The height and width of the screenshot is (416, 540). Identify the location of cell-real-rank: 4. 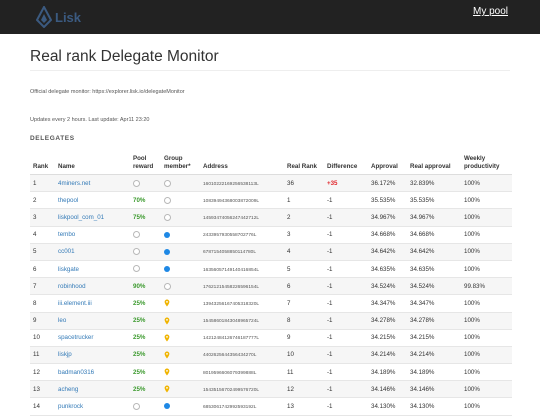
(304, 252).